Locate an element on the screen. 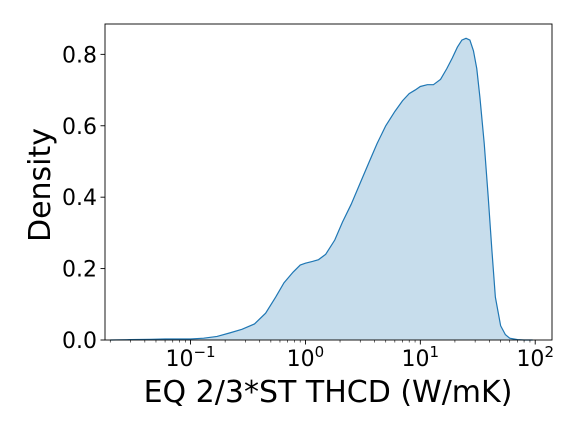 The height and width of the screenshot is (432, 576). x-tick-label: 10⁰ is located at coordinates (306, 357).